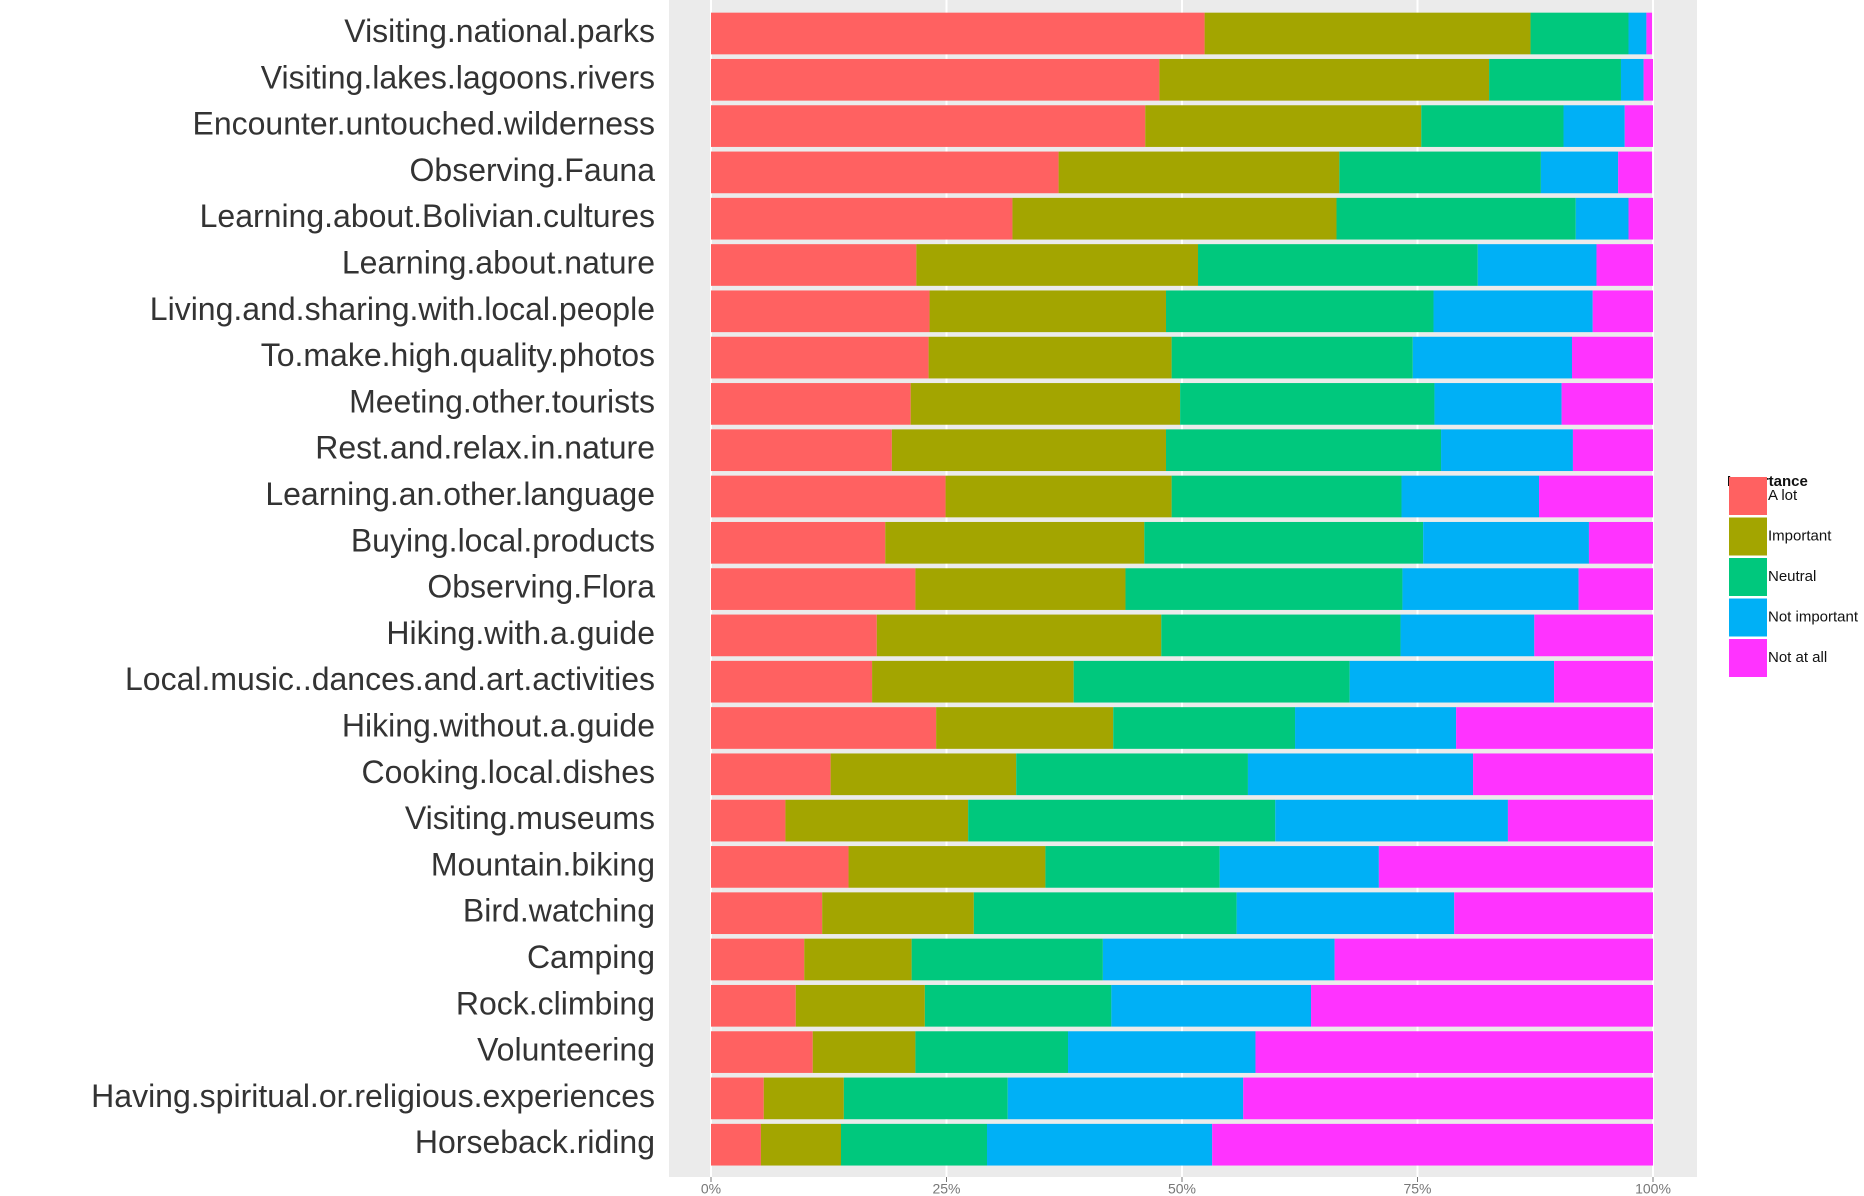 The image size is (1864, 1196). What do you see at coordinates (427, 216) in the screenshot?
I see `y-tick-label: Learning.about.Bolivian.cultures` at bounding box center [427, 216].